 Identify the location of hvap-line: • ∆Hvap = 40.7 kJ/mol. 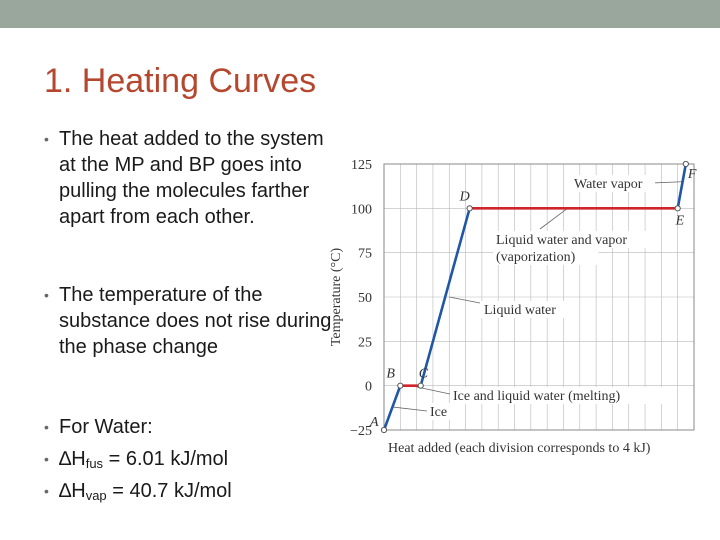
(189, 493).